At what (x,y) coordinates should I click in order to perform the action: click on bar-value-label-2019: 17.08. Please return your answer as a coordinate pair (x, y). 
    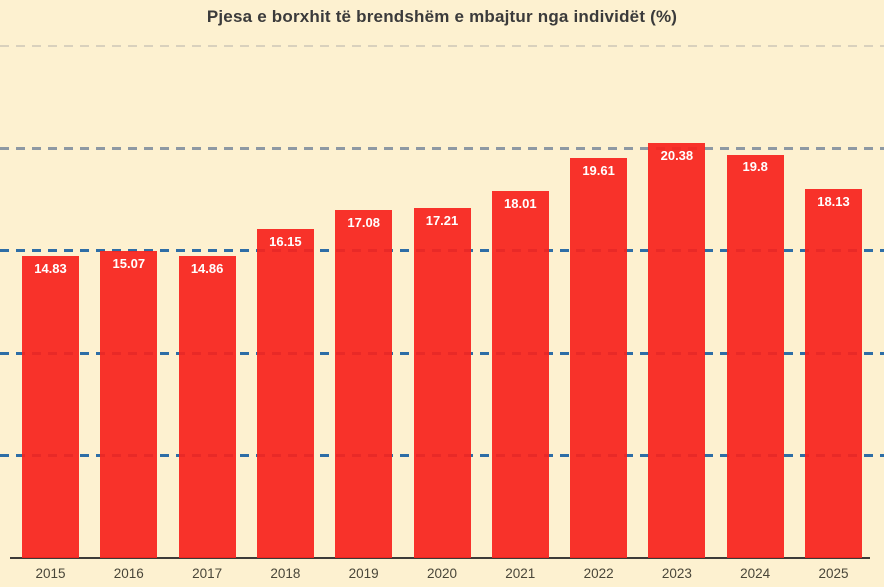
    Looking at the image, I should click on (363, 223).